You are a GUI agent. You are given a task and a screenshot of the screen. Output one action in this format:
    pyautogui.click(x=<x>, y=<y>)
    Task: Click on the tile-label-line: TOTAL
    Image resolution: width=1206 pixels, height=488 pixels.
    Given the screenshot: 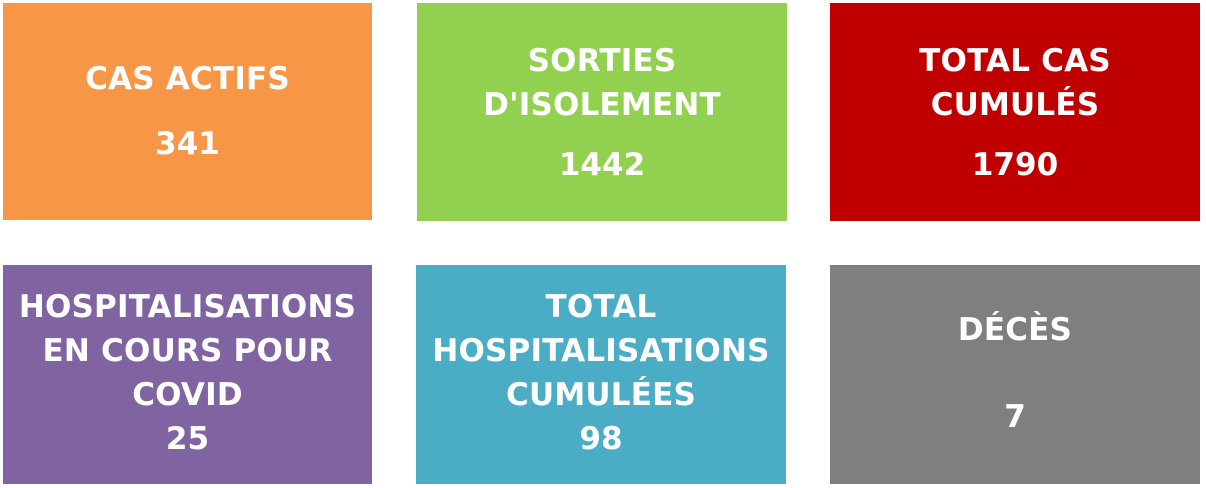 What is the action you would take?
    pyautogui.click(x=601, y=307)
    